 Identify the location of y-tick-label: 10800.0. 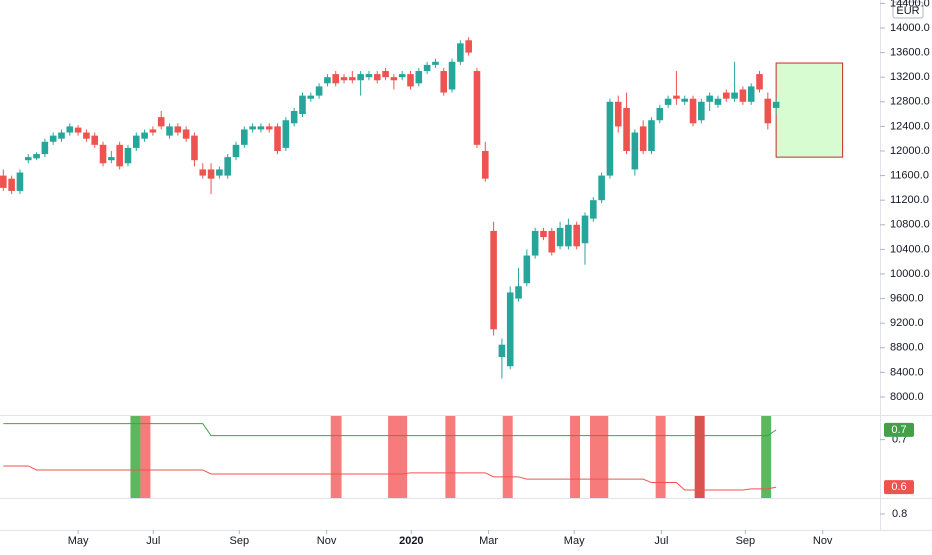
(910, 225).